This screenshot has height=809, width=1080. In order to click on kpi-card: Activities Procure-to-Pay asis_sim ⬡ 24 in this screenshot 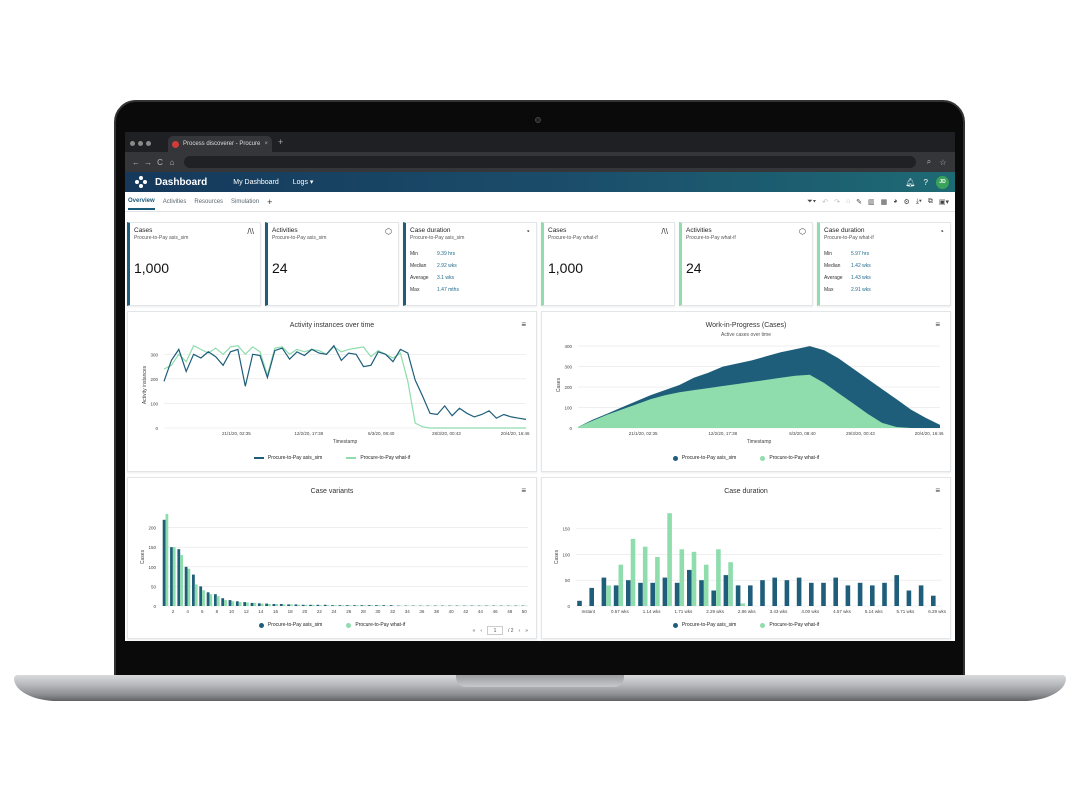, I will do `click(332, 264)`.